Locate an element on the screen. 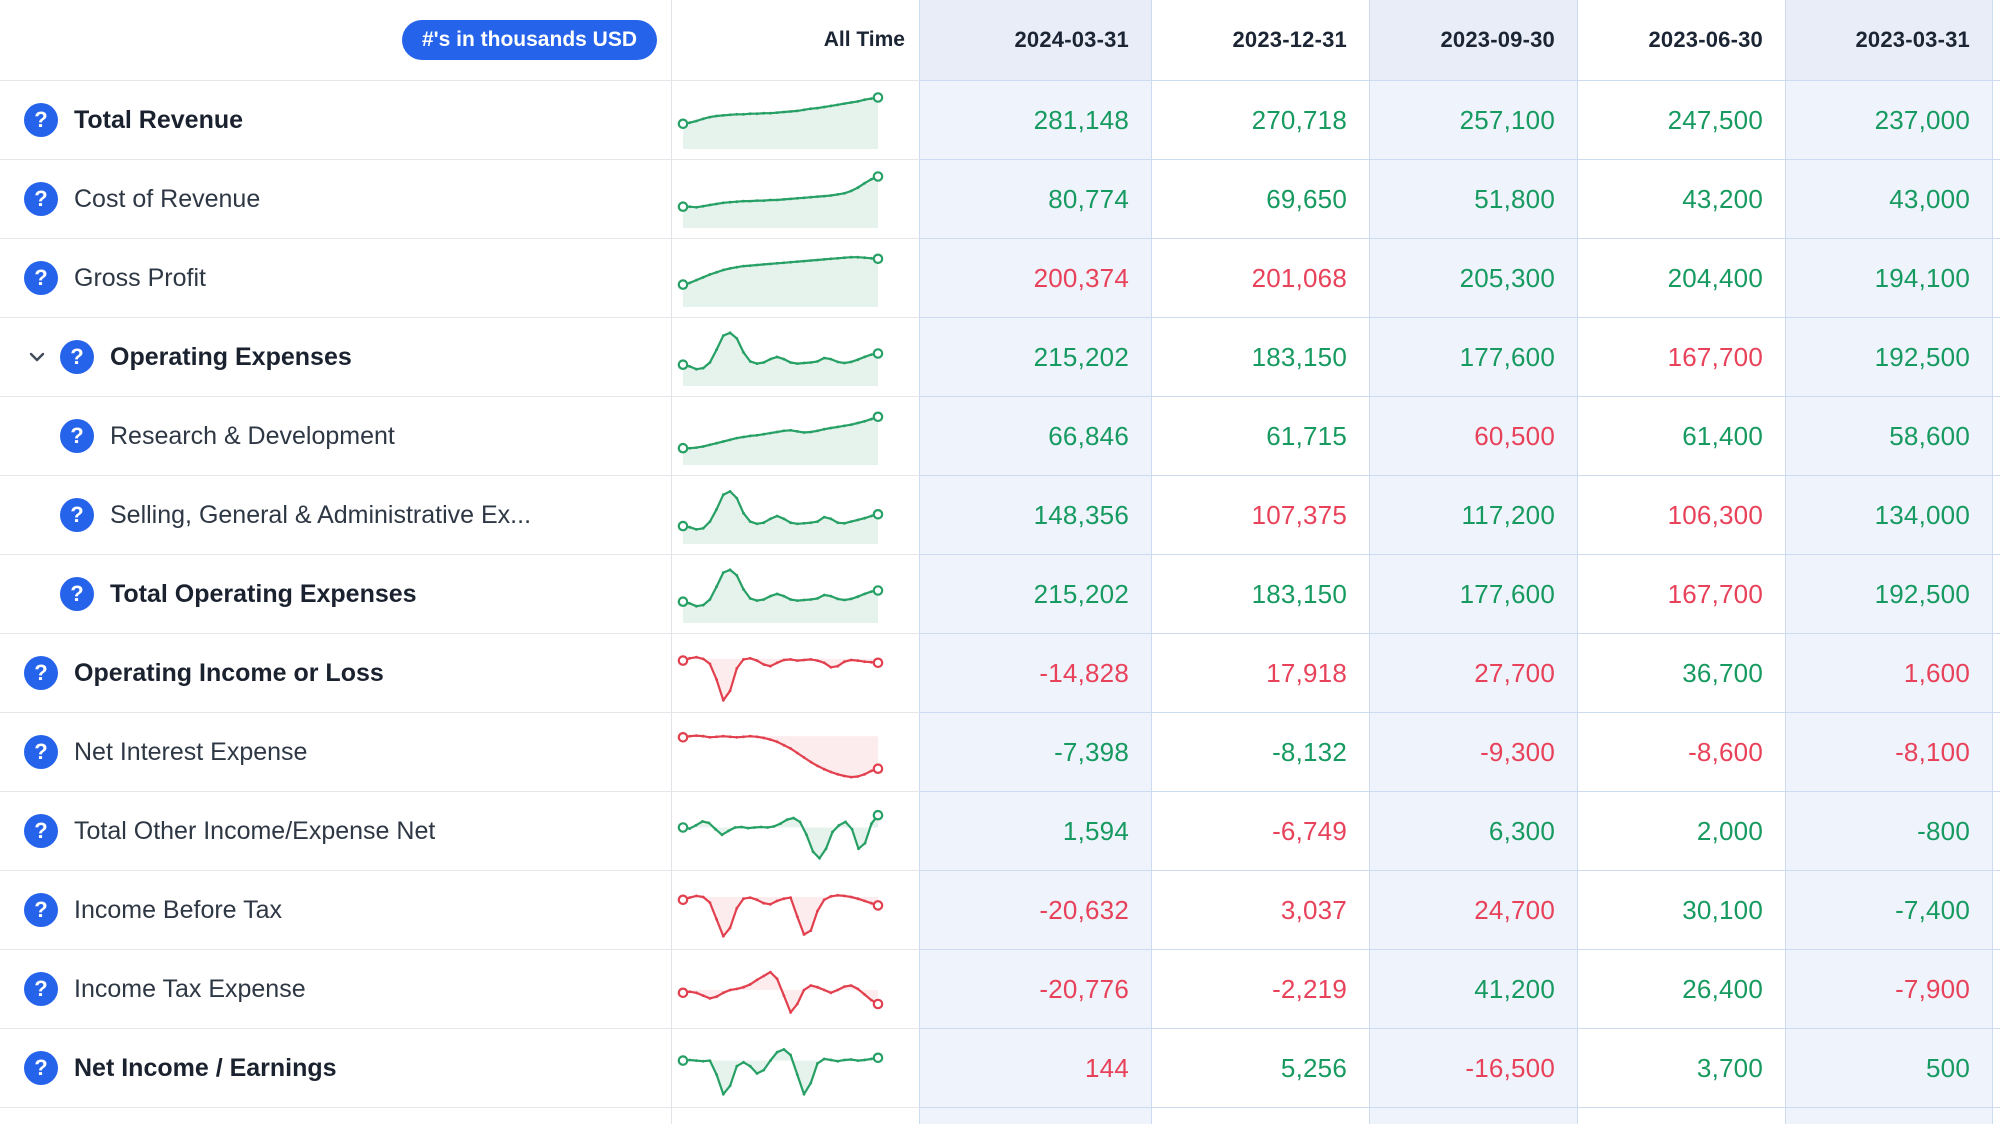 The image size is (2000, 1124). value-cell: 6,300 is located at coordinates (1474, 830).